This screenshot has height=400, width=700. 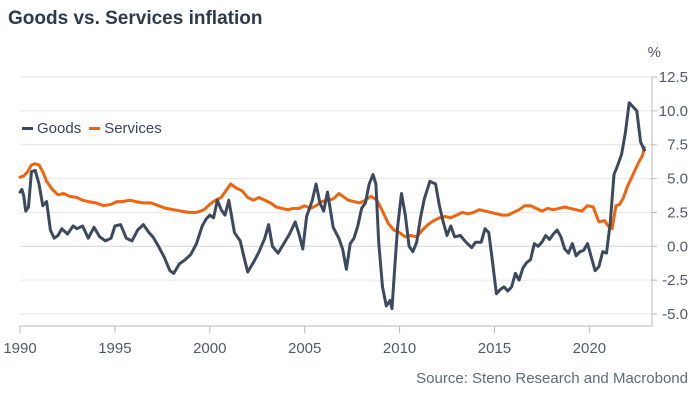 What do you see at coordinates (654, 52) in the screenshot?
I see `y-unit-label: %` at bounding box center [654, 52].